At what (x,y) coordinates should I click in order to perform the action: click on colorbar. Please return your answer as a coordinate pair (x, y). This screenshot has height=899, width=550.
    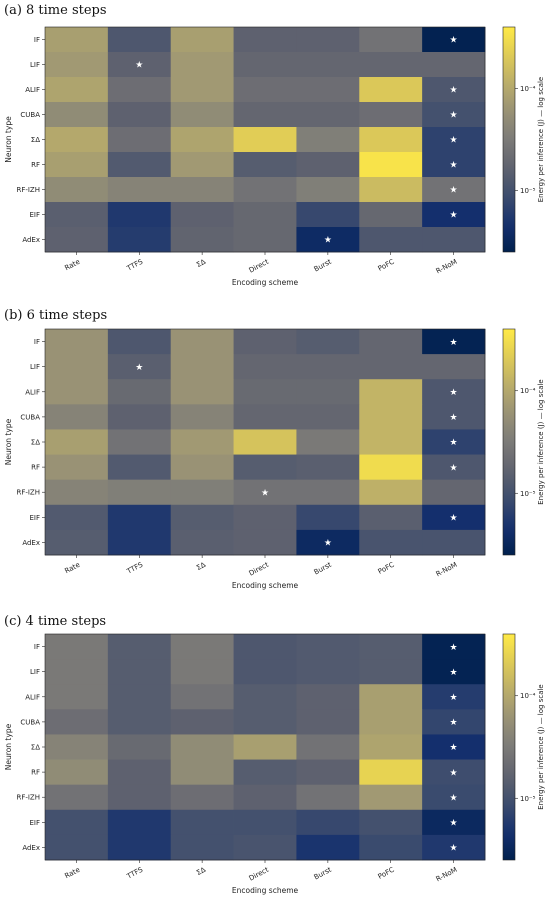
    Looking at the image, I should click on (509, 747).